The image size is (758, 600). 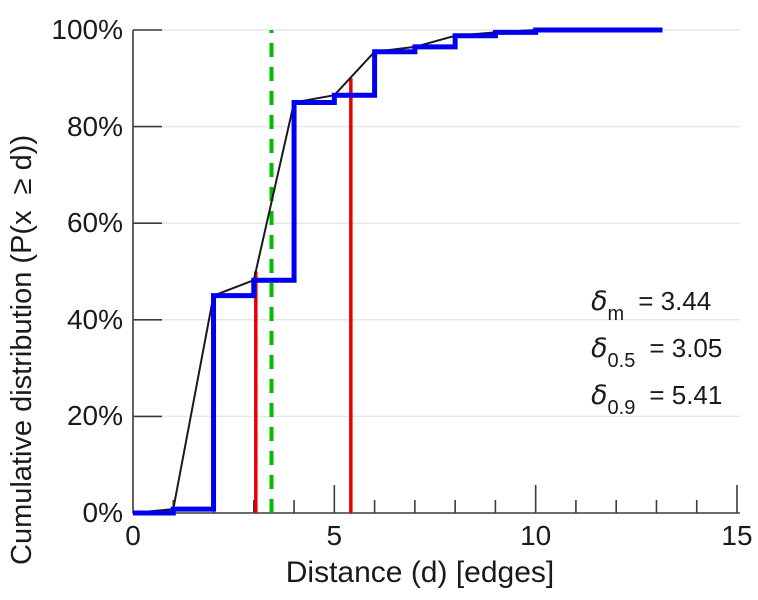 What do you see at coordinates (334, 535) in the screenshot?
I see `x-tick-label: 5` at bounding box center [334, 535].